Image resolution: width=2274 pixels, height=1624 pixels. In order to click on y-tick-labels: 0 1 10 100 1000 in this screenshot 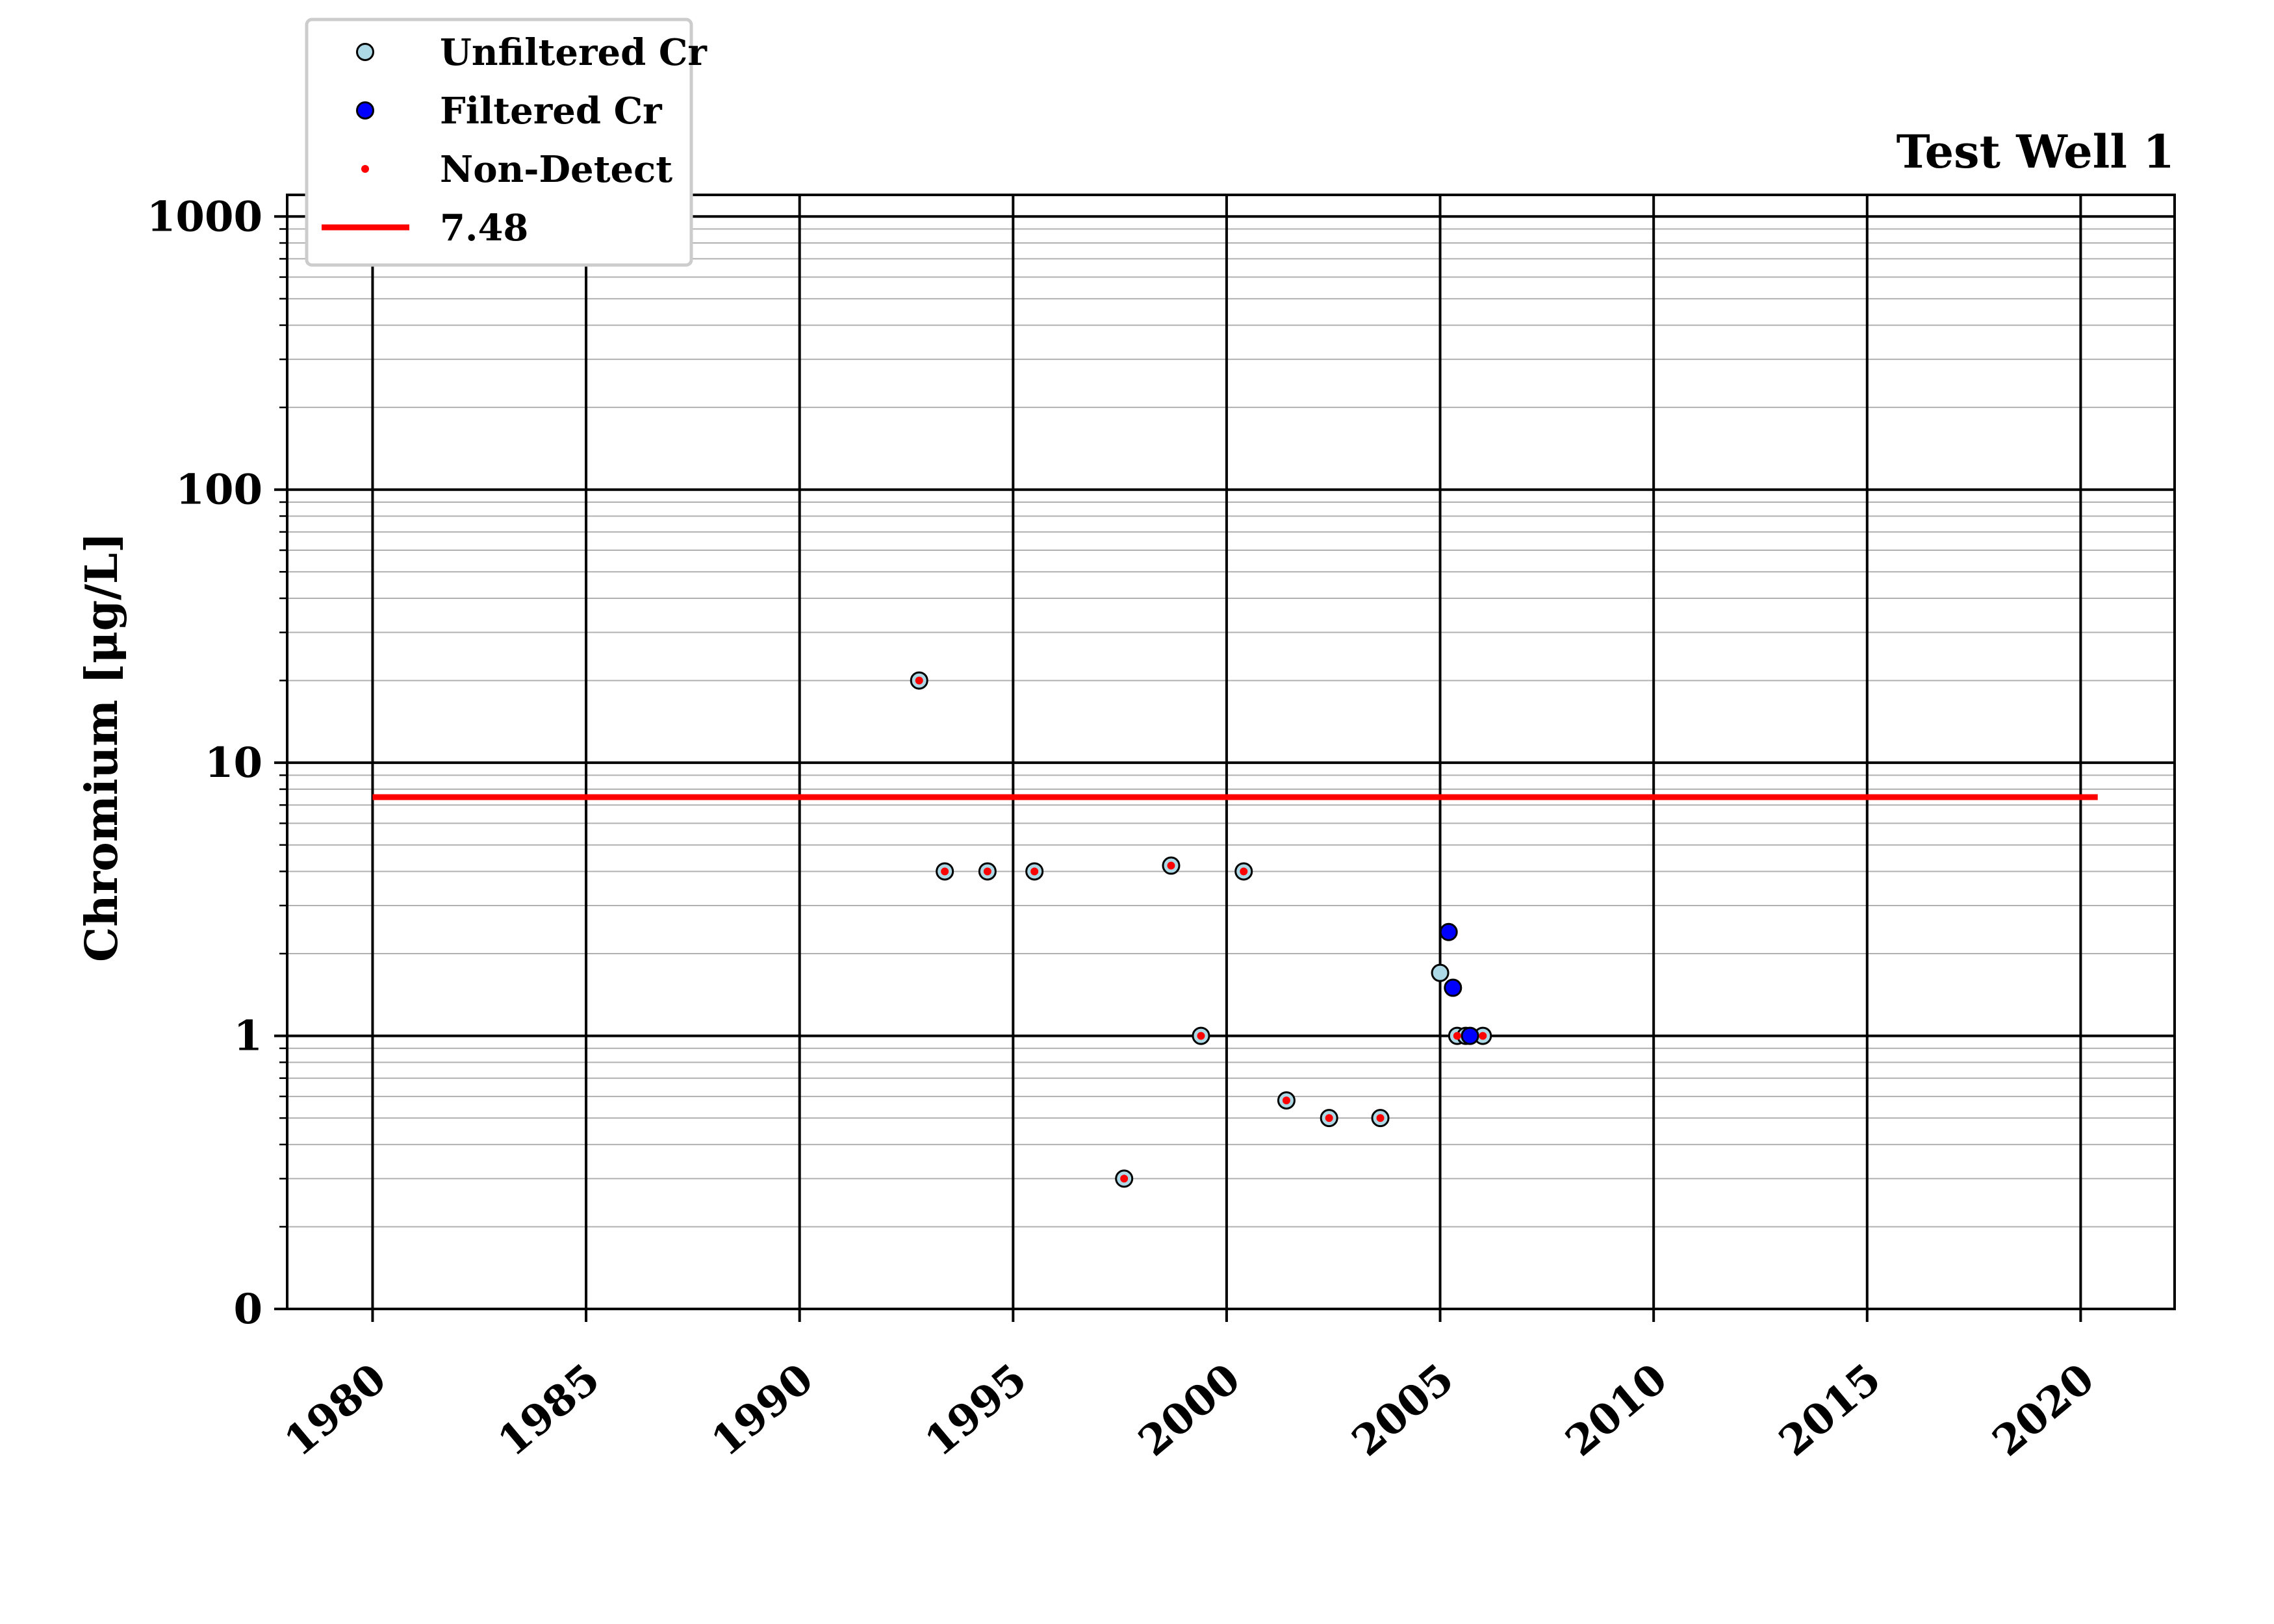, I will do `click(204, 763)`.